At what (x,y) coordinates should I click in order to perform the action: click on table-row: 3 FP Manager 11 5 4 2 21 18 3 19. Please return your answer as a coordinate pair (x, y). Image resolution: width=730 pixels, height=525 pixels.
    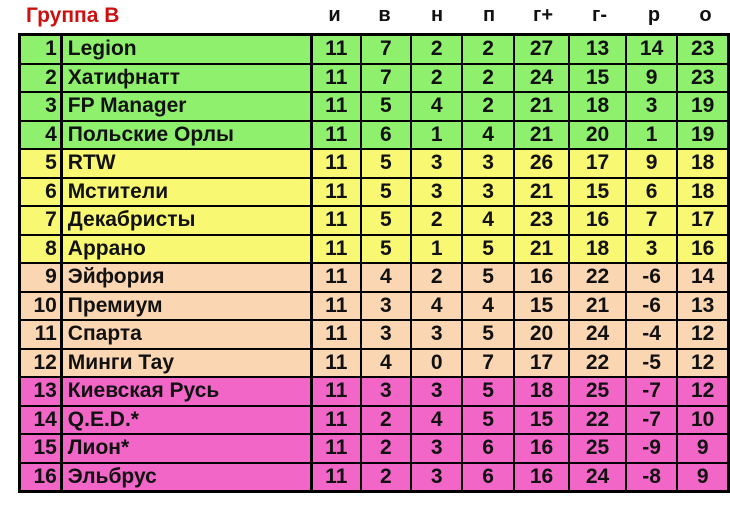
    Looking at the image, I should click on (374, 106).